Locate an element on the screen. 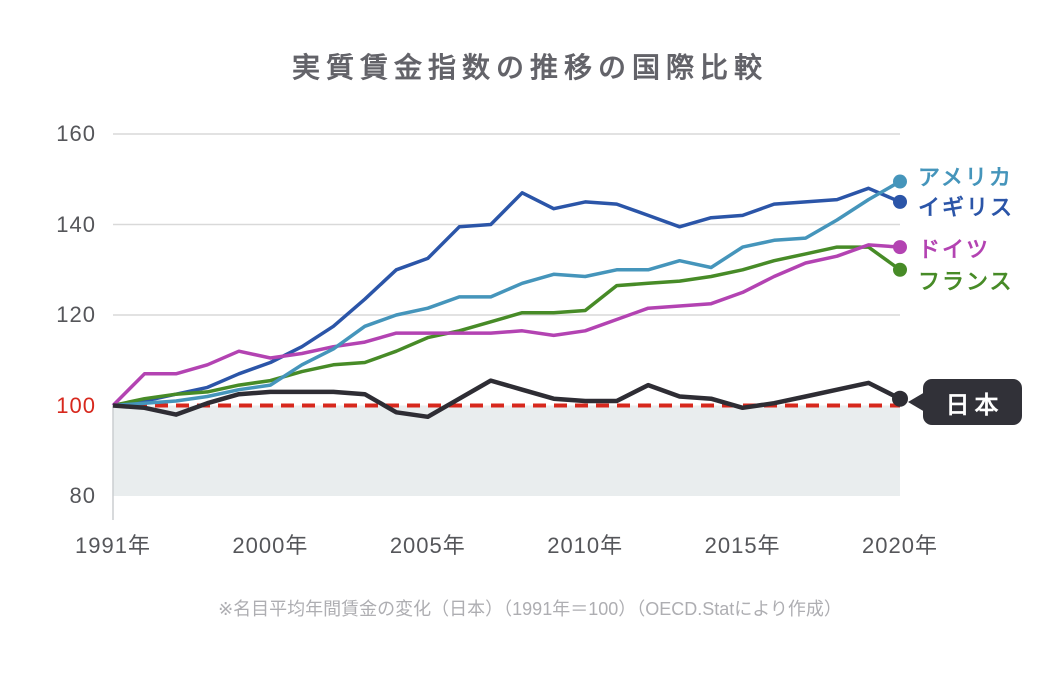 This screenshot has width=1060, height=680. series-end-dot-japan is located at coordinates (900, 398).